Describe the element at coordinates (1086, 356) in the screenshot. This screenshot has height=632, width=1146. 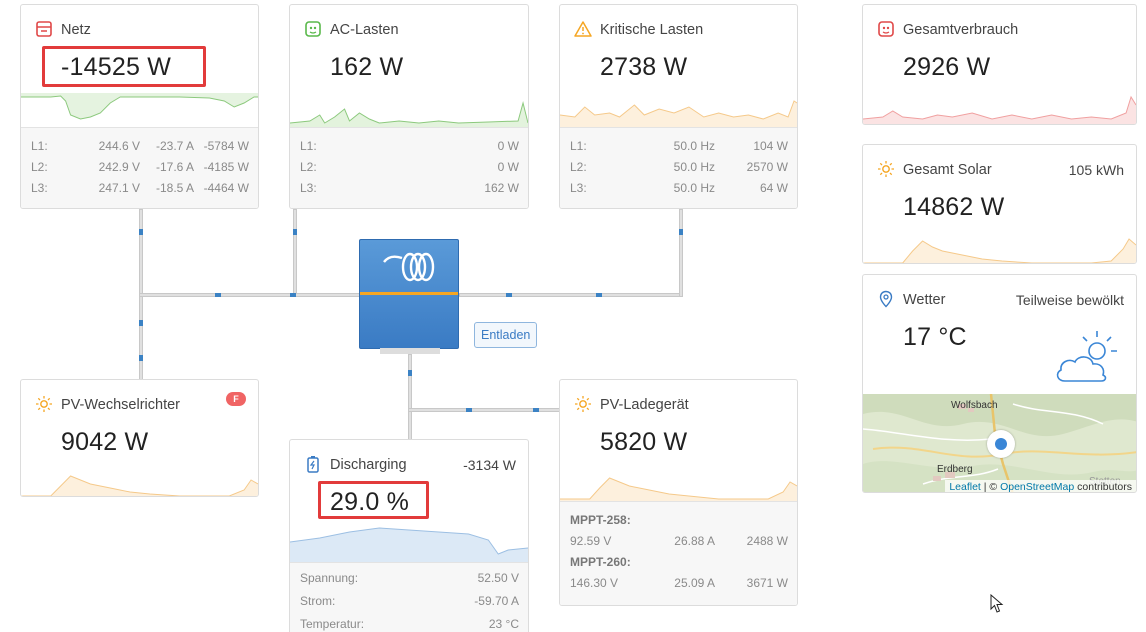
I see `partly-cloudy-icon` at that location.